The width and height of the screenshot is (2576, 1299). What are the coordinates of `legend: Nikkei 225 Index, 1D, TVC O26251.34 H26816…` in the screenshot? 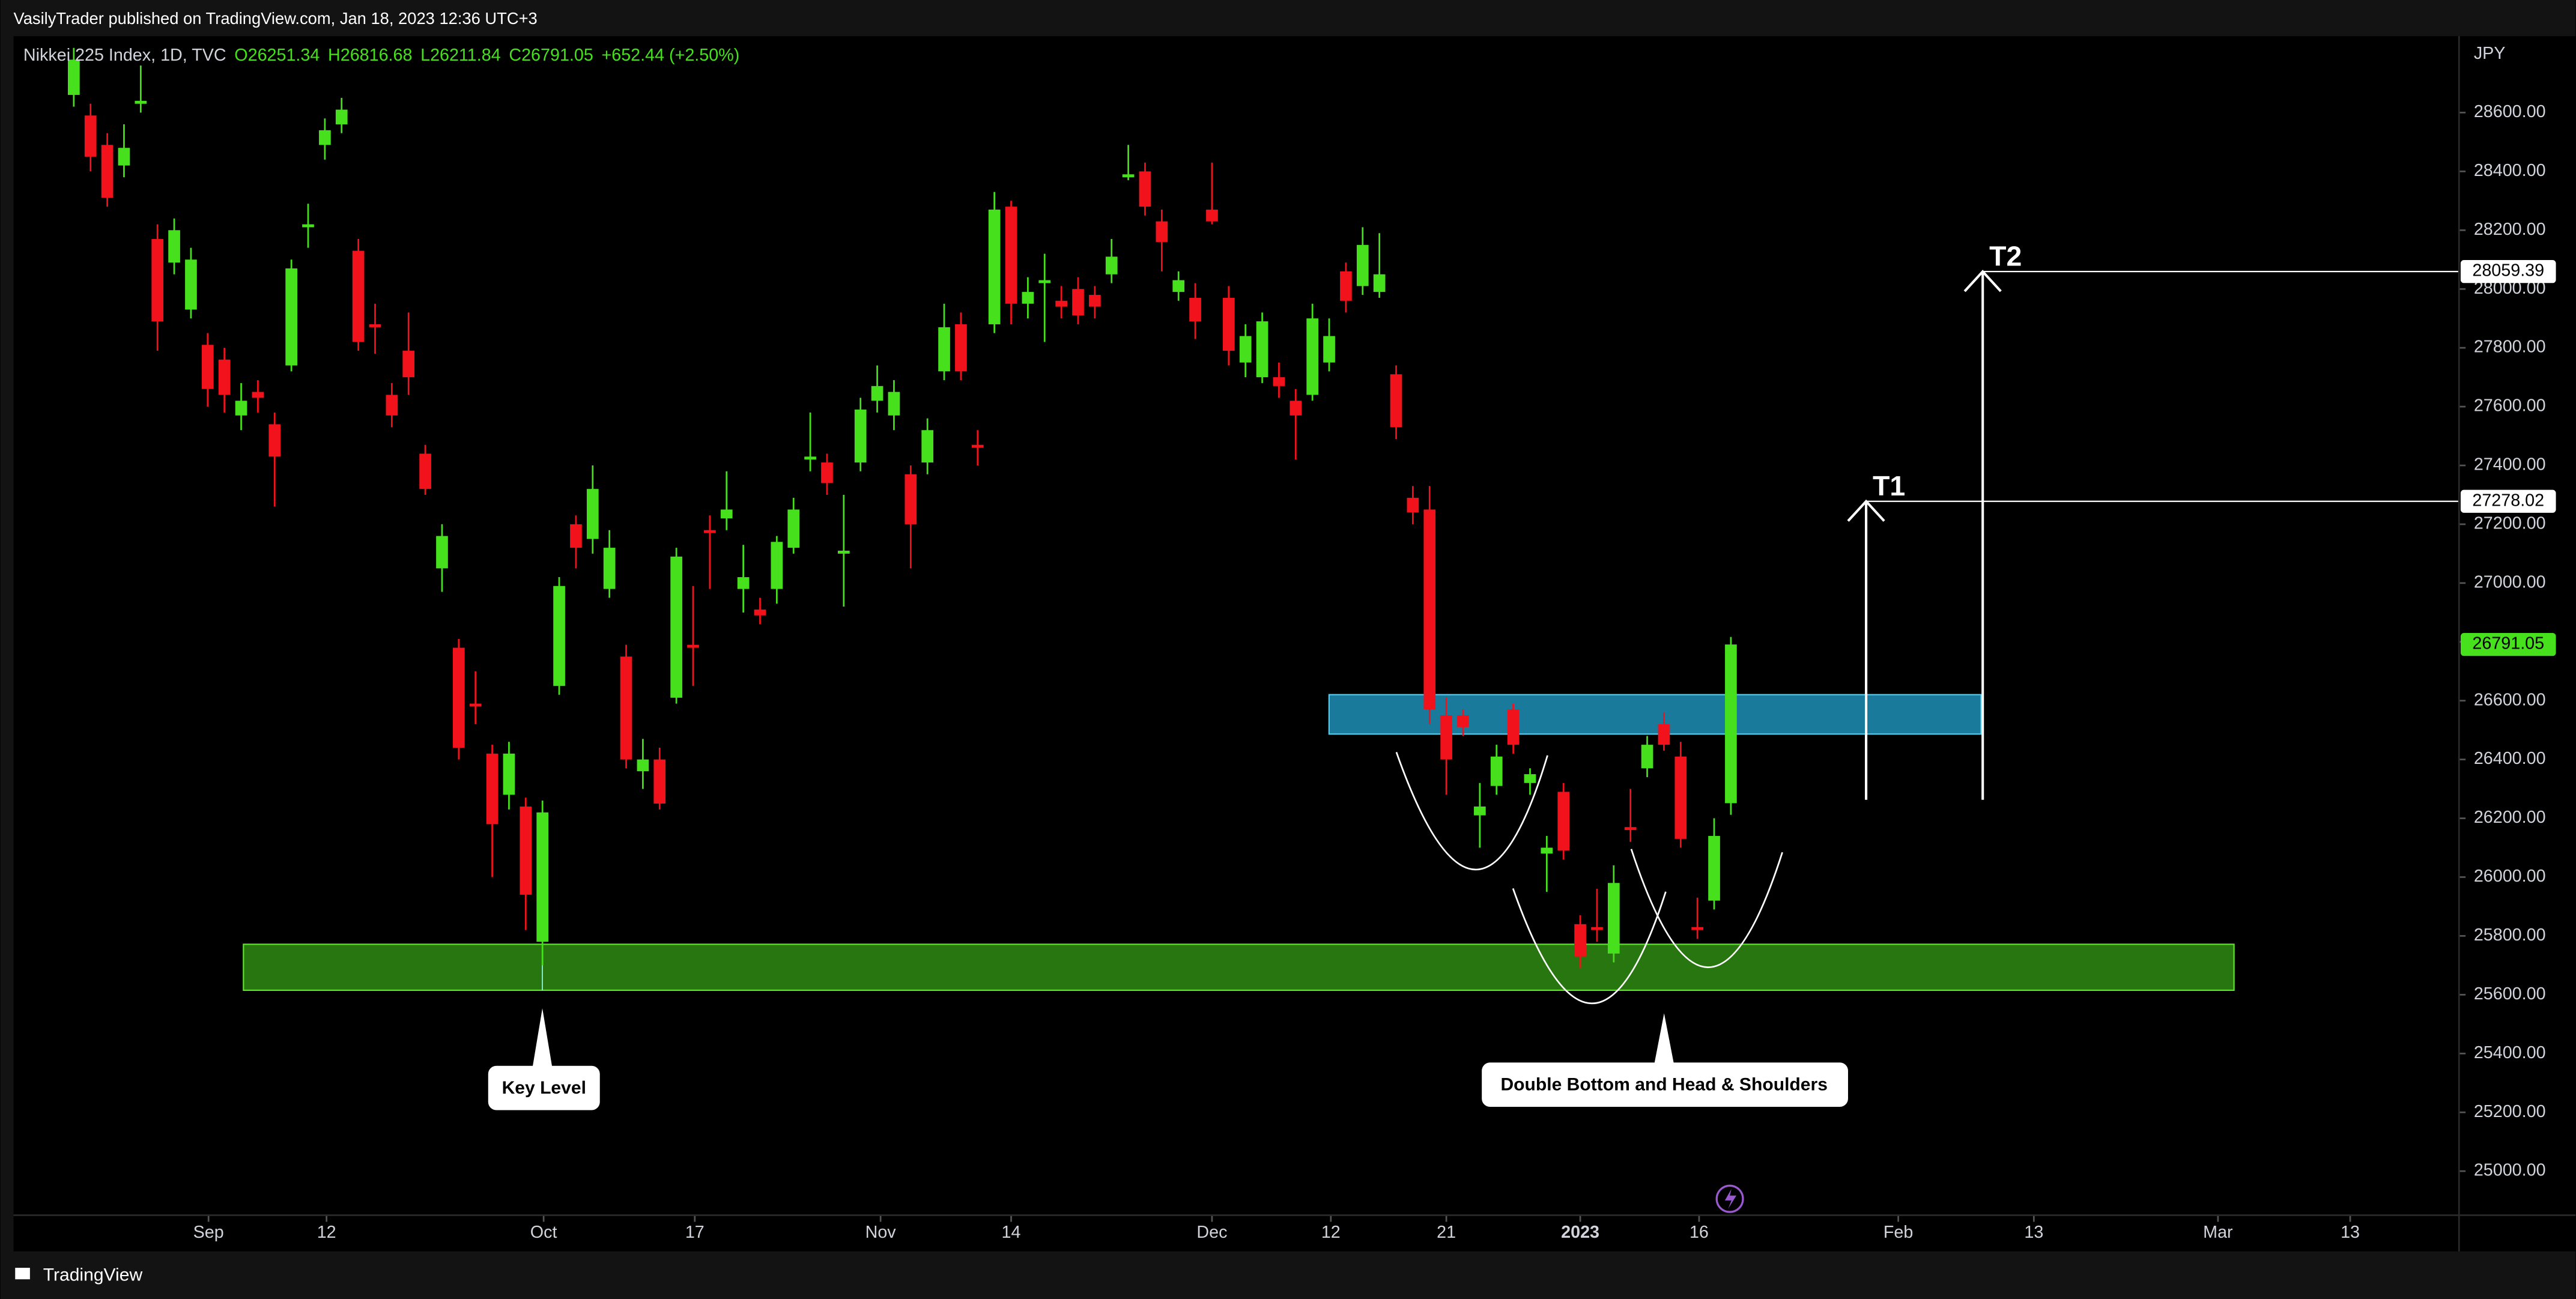 It's located at (381, 55).